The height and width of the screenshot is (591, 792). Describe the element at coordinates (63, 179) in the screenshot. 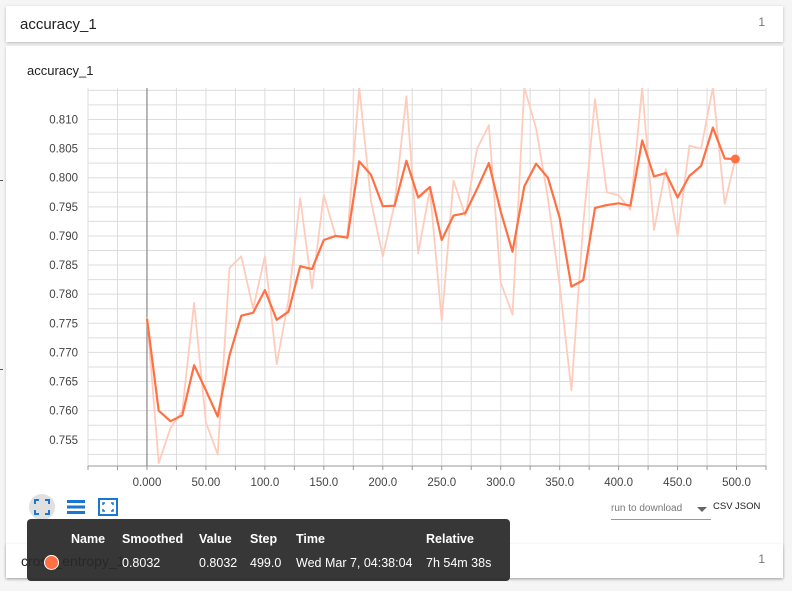

I see `y-tick-label: 0.800` at that location.